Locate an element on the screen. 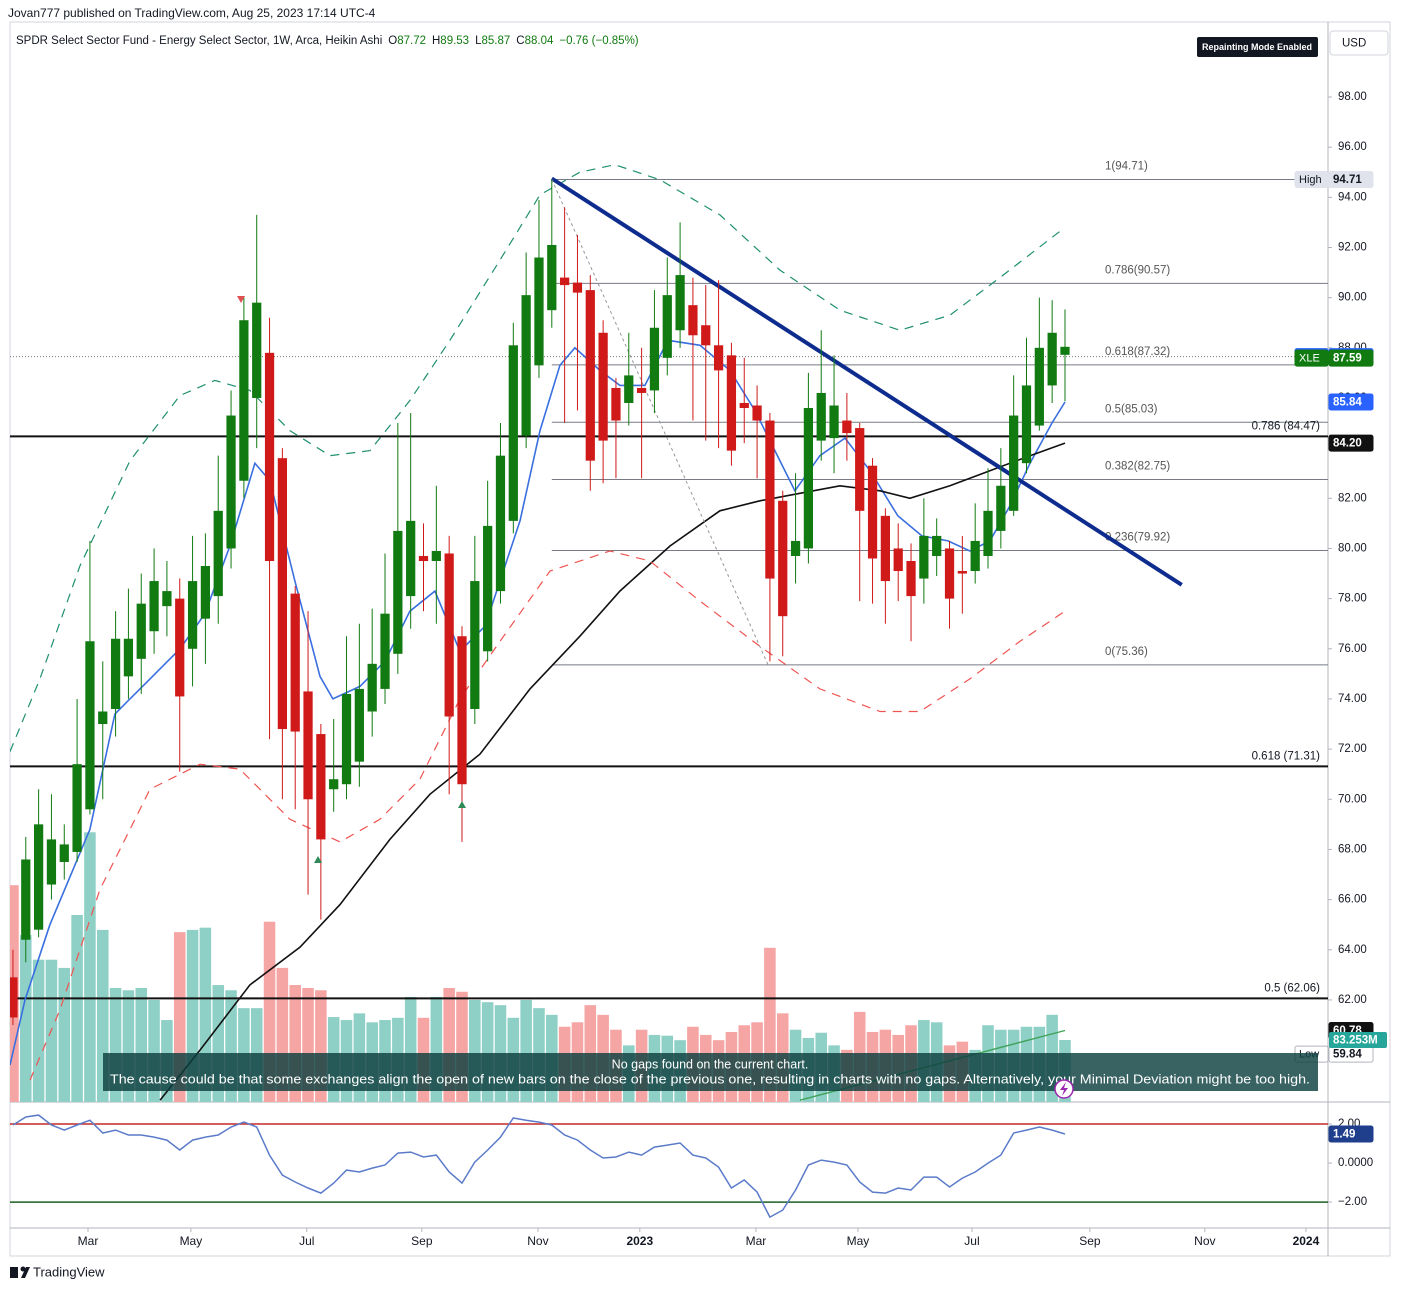  x-tick-label: Jul is located at coordinates (306, 1241).